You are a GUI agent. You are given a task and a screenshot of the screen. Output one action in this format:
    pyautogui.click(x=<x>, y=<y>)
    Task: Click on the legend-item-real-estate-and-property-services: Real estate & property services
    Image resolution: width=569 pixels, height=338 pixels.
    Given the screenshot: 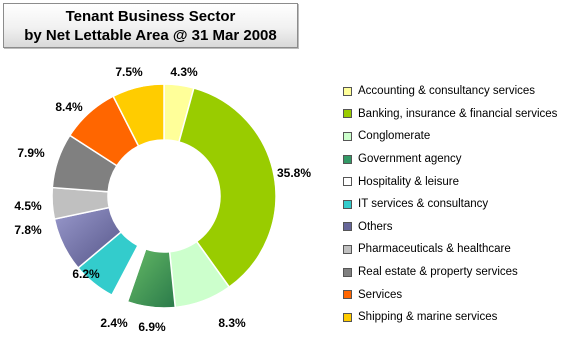 What is the action you would take?
    pyautogui.click(x=450, y=272)
    